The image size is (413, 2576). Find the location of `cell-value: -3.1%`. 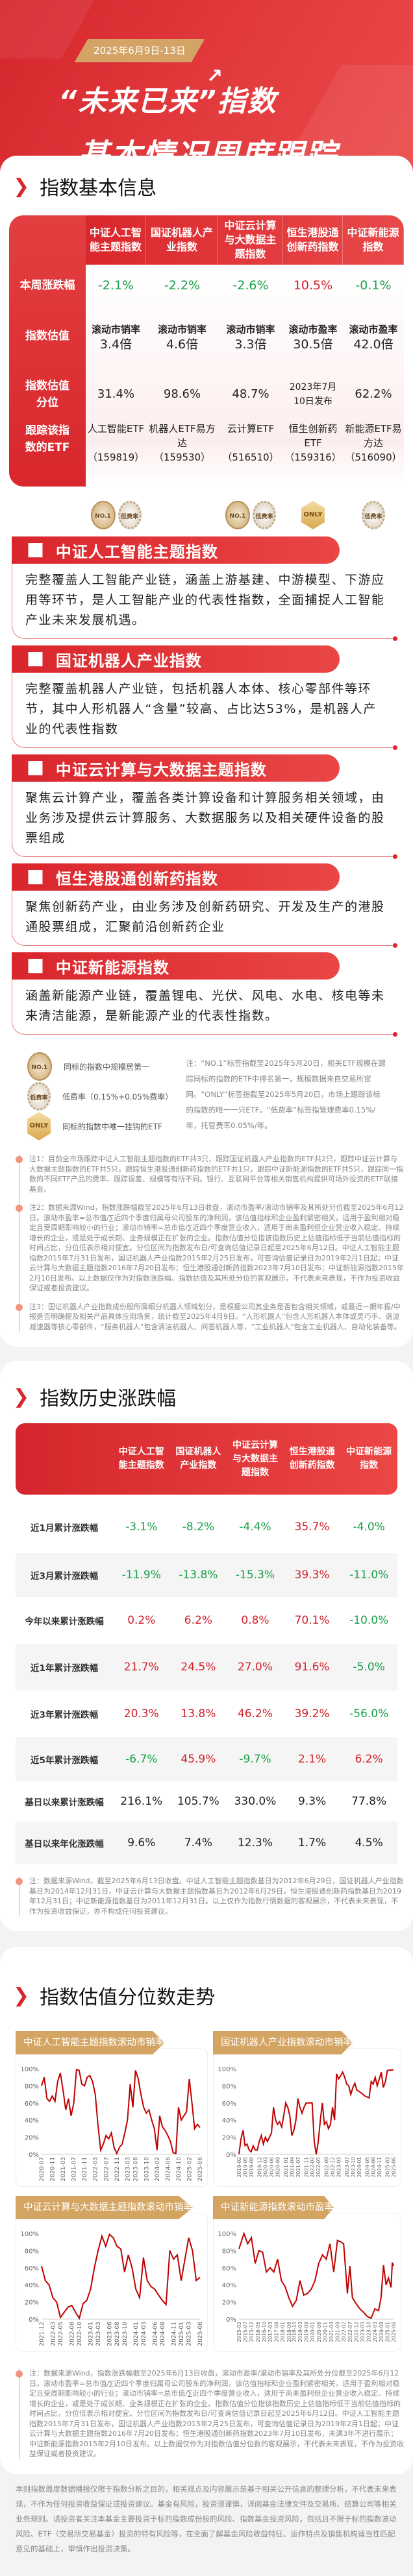

cell-value: -3.1% is located at coordinates (141, 1527).